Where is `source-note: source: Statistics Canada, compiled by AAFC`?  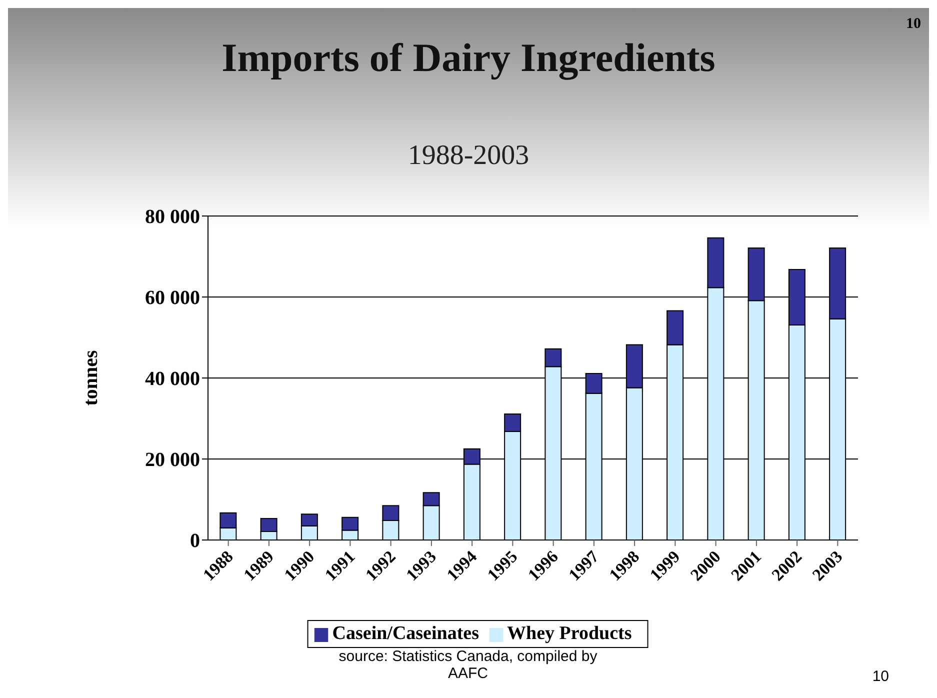 source-note: source: Statistics Canada, compiled by AAFC is located at coordinates (468, 665).